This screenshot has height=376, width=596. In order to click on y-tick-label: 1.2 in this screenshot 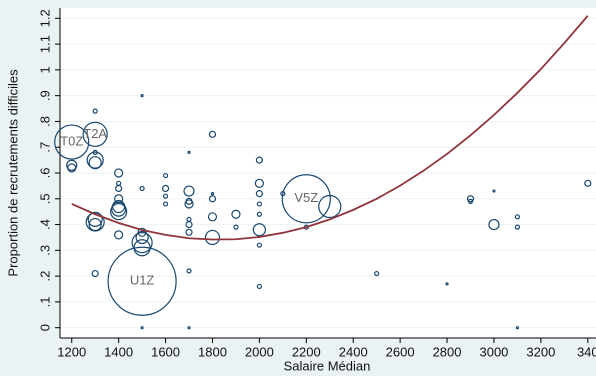, I will do `click(44, 18)`.